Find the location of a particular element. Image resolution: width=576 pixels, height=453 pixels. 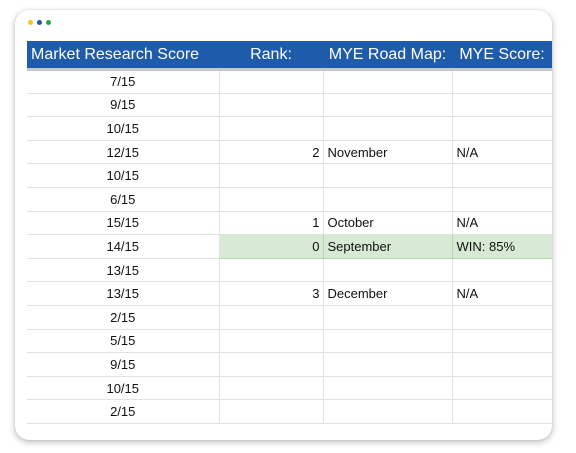

table-row: 14/15 0 September WIN: 85% is located at coordinates (289, 246).